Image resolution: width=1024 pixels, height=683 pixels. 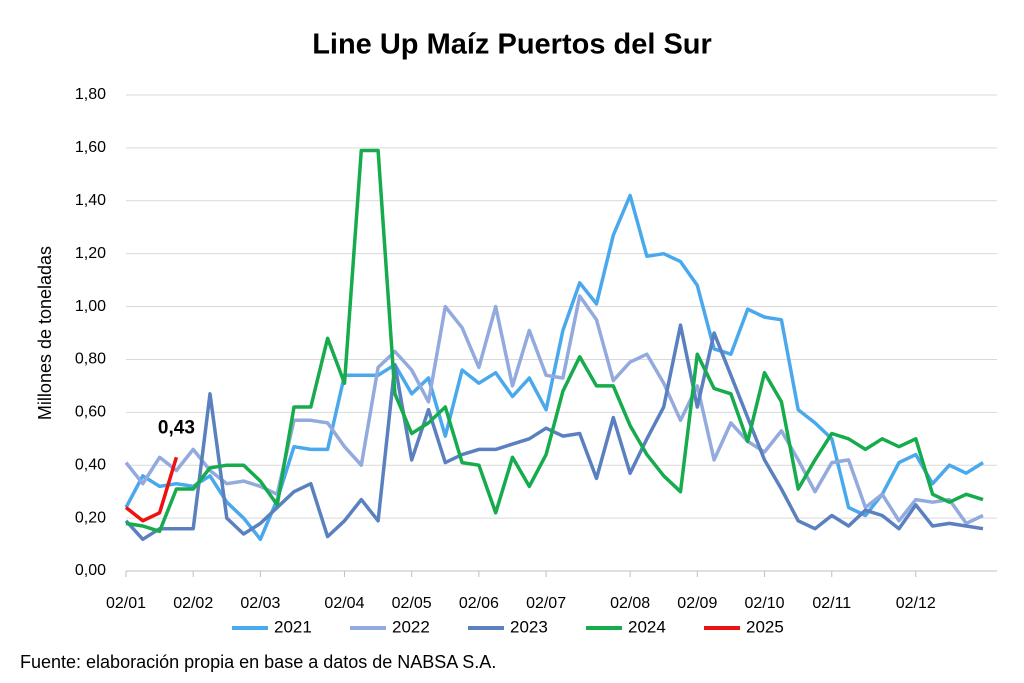 What do you see at coordinates (90, 253) in the screenshot?
I see `y-tick-label: 1,20` at bounding box center [90, 253].